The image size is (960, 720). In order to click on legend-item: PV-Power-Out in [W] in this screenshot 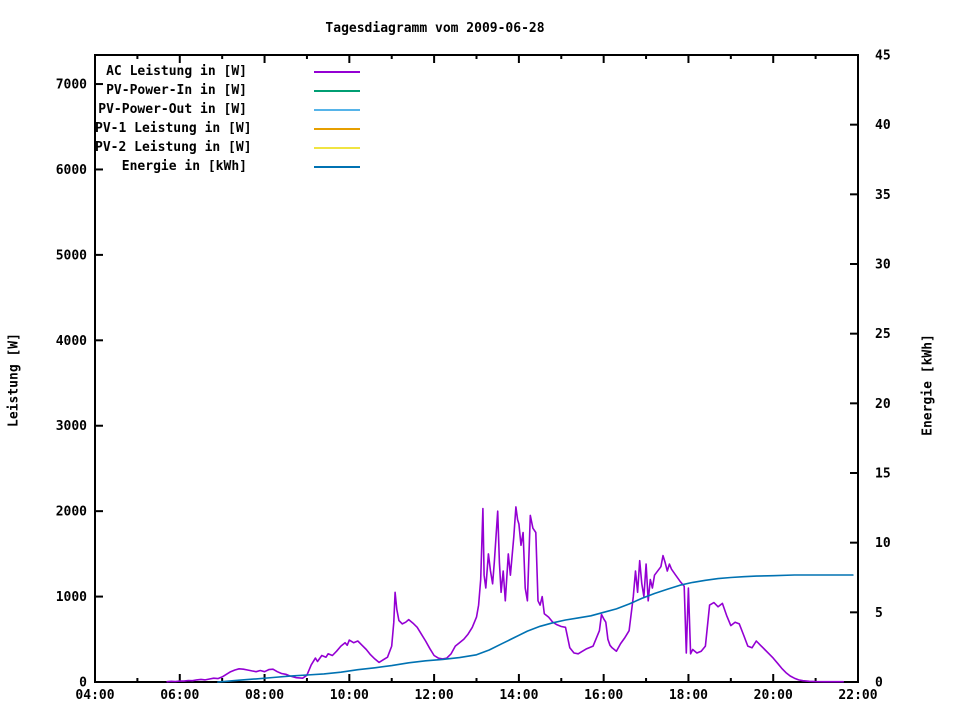, I will do `click(260, 109)`.